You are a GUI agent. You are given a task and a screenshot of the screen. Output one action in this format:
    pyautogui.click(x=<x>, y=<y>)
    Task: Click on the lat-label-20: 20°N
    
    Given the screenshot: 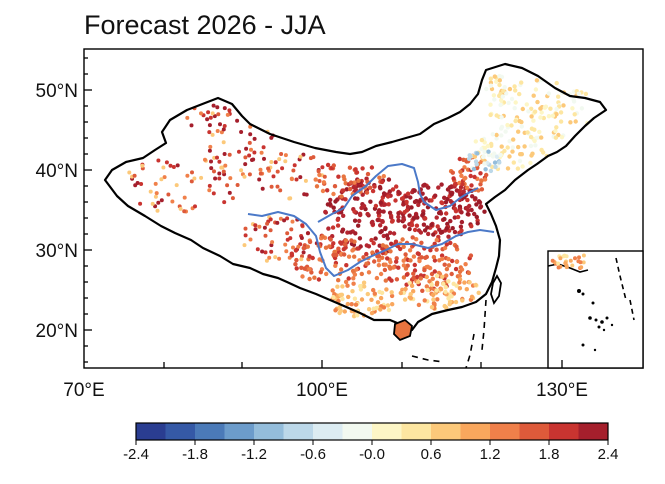 What is the action you would take?
    pyautogui.click(x=57, y=331)
    